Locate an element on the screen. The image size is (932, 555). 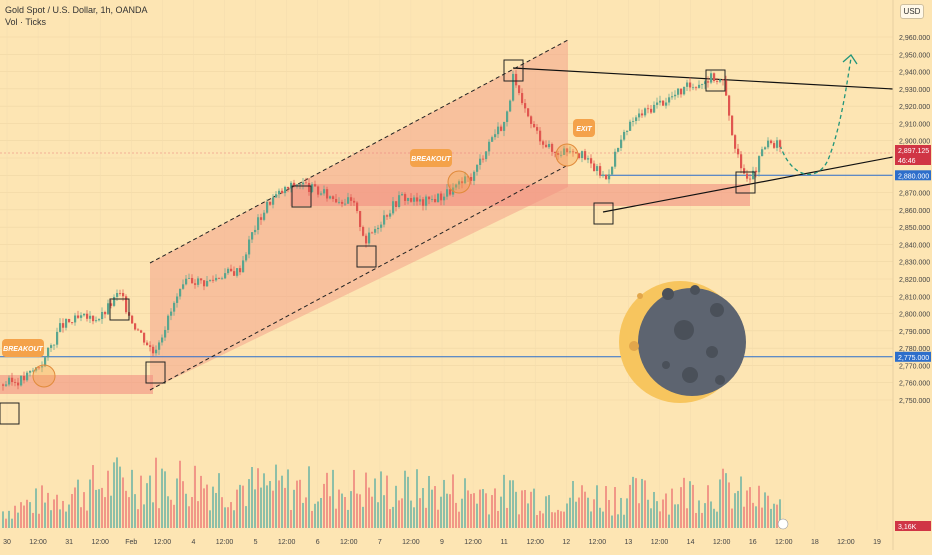
x-tick-label: 18 is located at coordinates (815, 542).